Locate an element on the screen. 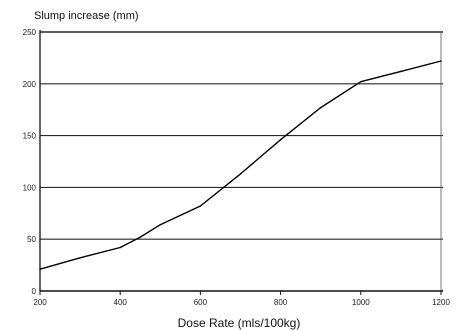  x-axis-title: Dose Rate (mls/100kg) is located at coordinates (239, 323).